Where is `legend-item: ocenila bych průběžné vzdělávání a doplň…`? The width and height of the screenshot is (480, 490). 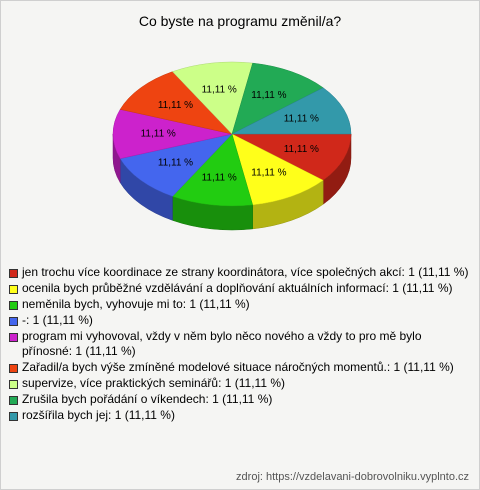
legend-item: ocenila bych průběžné vzdělávání a doplň… is located at coordinates (240, 288).